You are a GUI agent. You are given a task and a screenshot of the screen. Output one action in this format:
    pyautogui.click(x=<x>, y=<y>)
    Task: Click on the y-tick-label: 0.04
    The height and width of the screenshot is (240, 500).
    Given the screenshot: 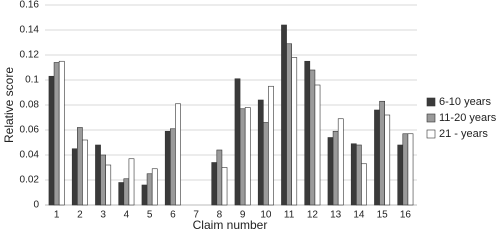 What is the action you would take?
    pyautogui.click(x=30, y=155)
    